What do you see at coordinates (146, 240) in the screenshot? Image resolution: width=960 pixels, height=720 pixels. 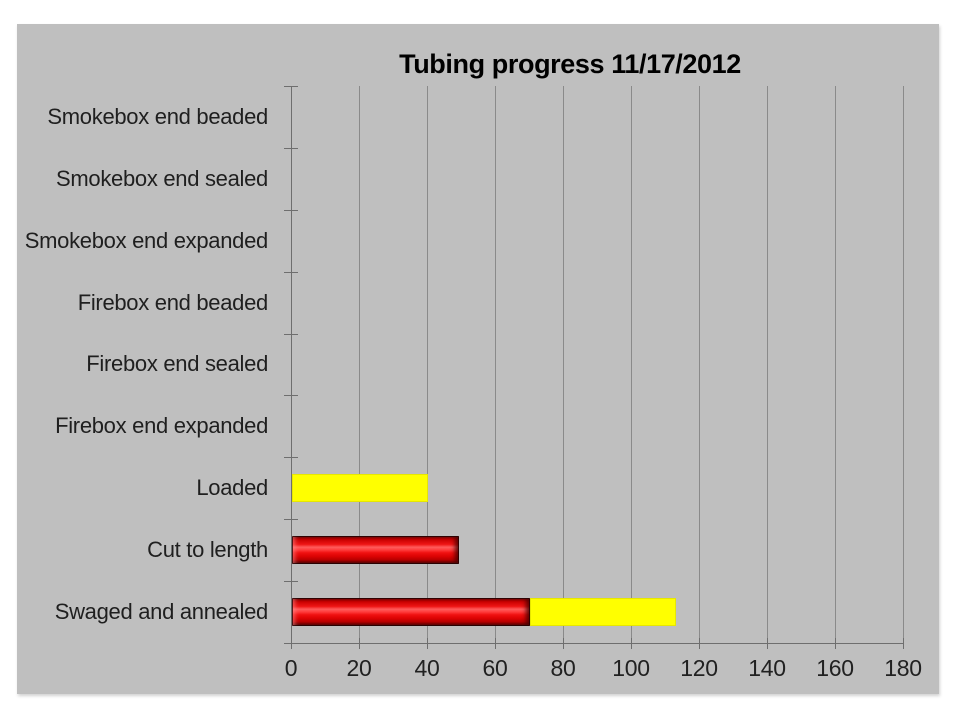 I see `category-label: Smokebox end expanded` at bounding box center [146, 240].